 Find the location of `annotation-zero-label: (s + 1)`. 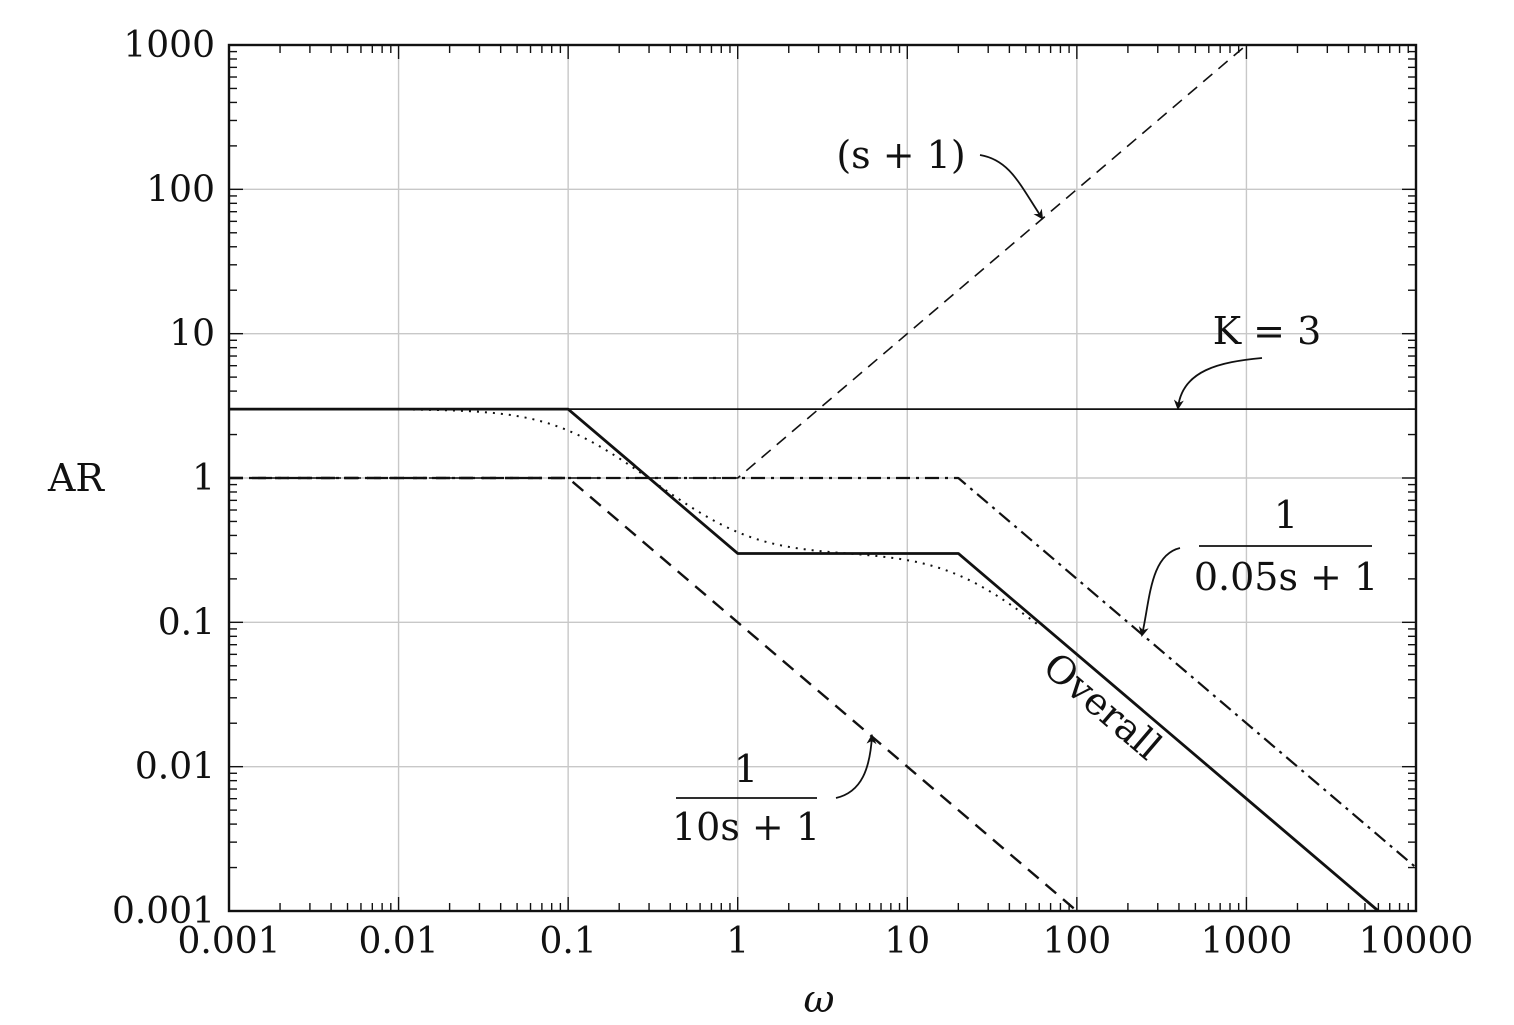

annotation-zero-label: (s + 1) is located at coordinates (900, 155).